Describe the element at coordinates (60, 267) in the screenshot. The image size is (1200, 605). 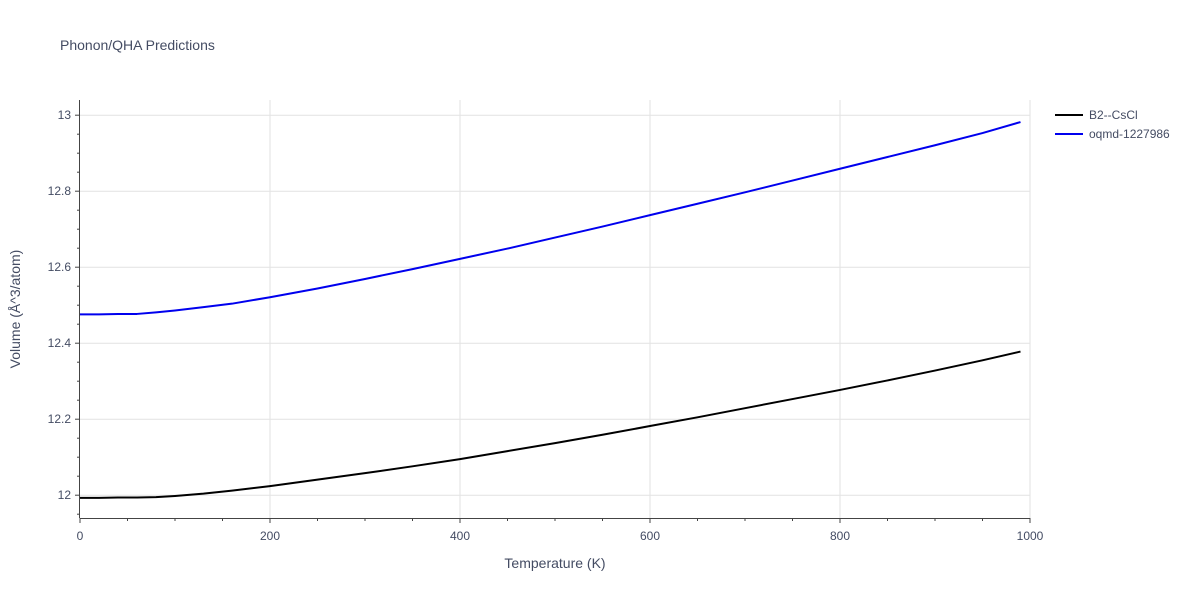
I see `y-tick-label: 12.6` at that location.